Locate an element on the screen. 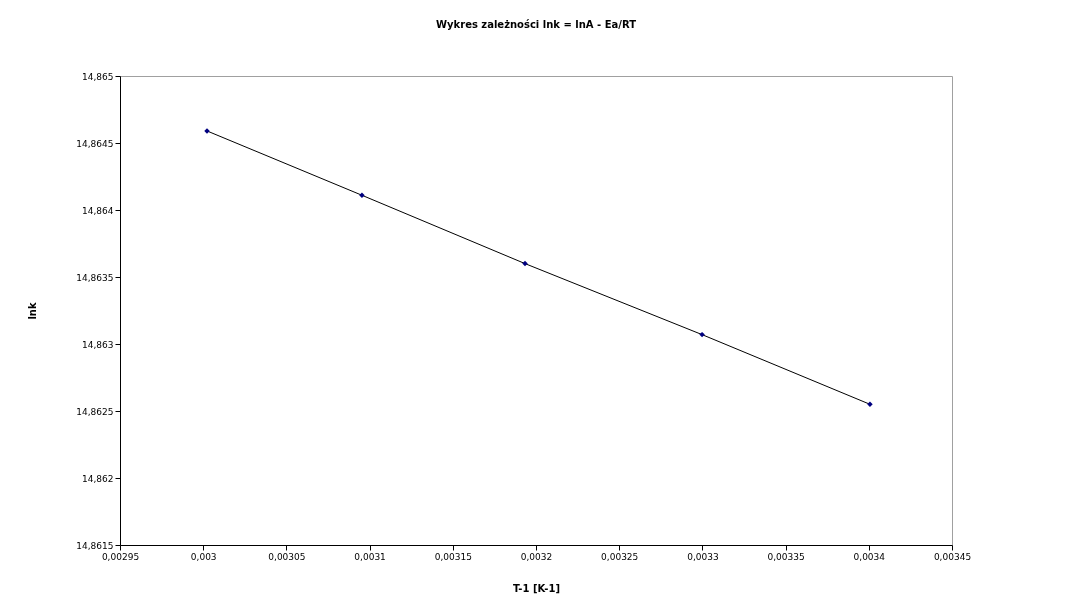  y-tick-label: 14,8635 is located at coordinates (95, 277).